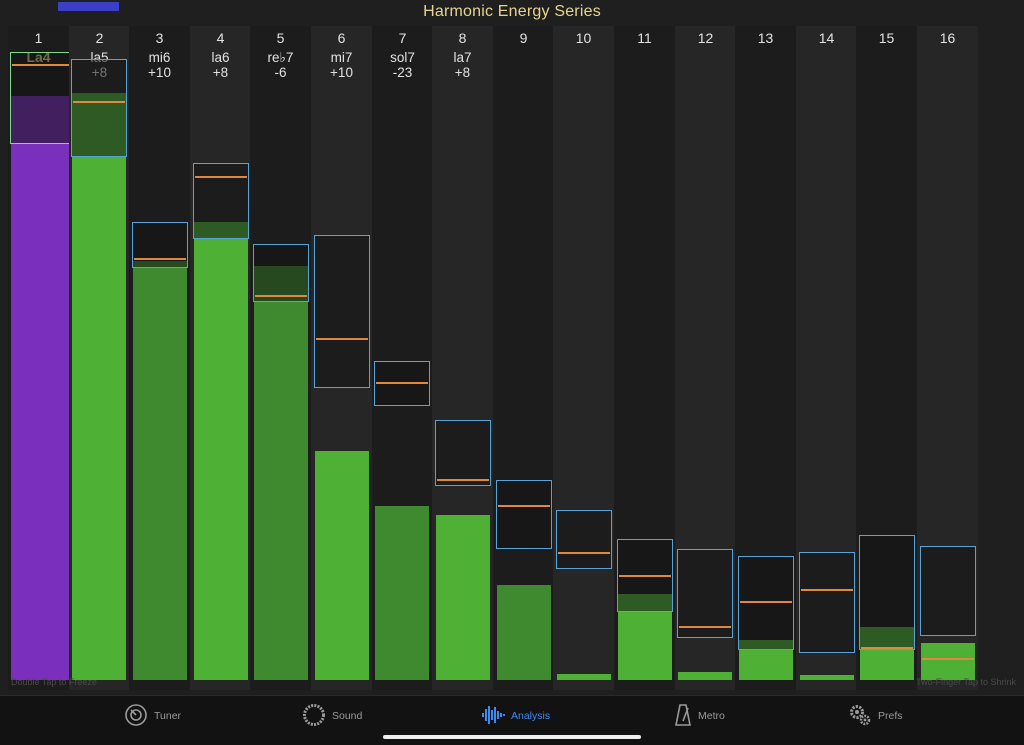  What do you see at coordinates (402, 57) in the screenshot?
I see `harmonic-note: sol7` at bounding box center [402, 57].